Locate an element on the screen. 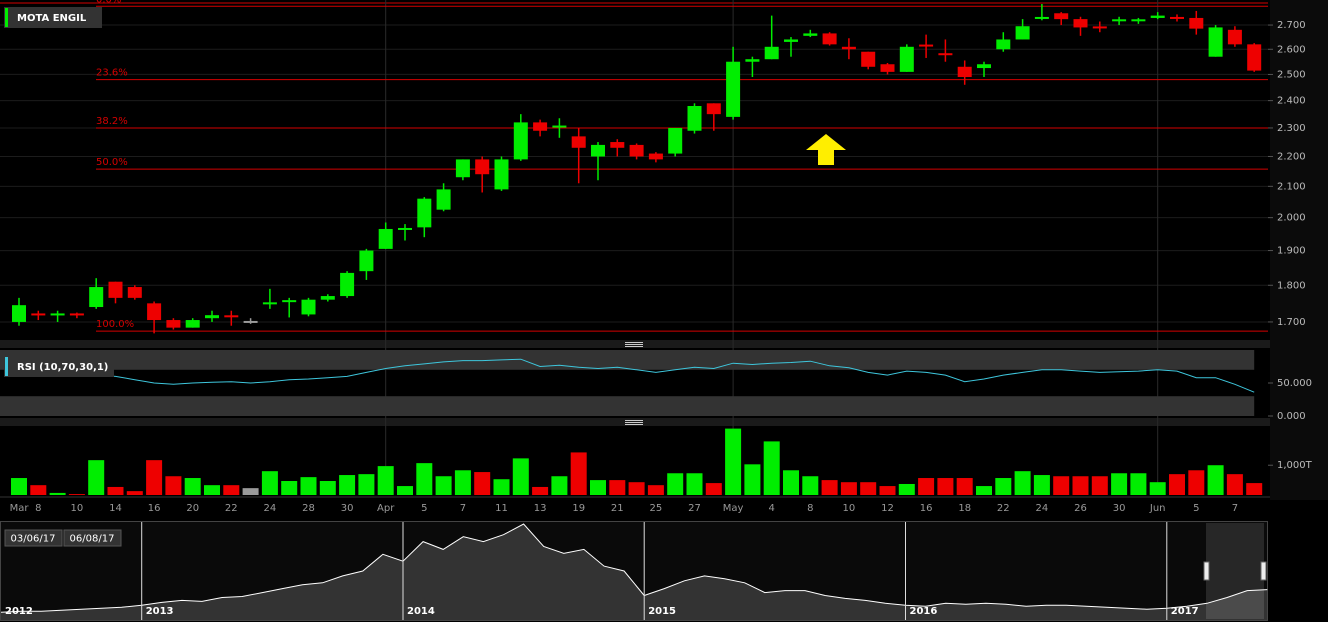 Image resolution: width=1328 pixels, height=622 pixels. x-tick-label: 24 is located at coordinates (270, 508).